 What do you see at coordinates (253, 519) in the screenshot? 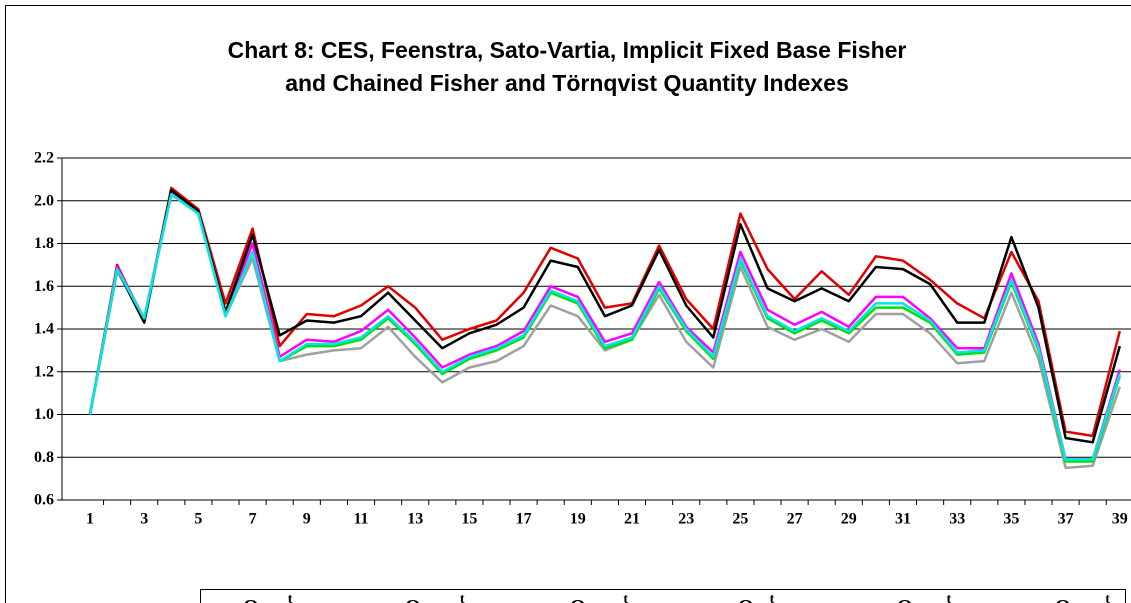
I see `x-tick-label: 7` at bounding box center [253, 519].